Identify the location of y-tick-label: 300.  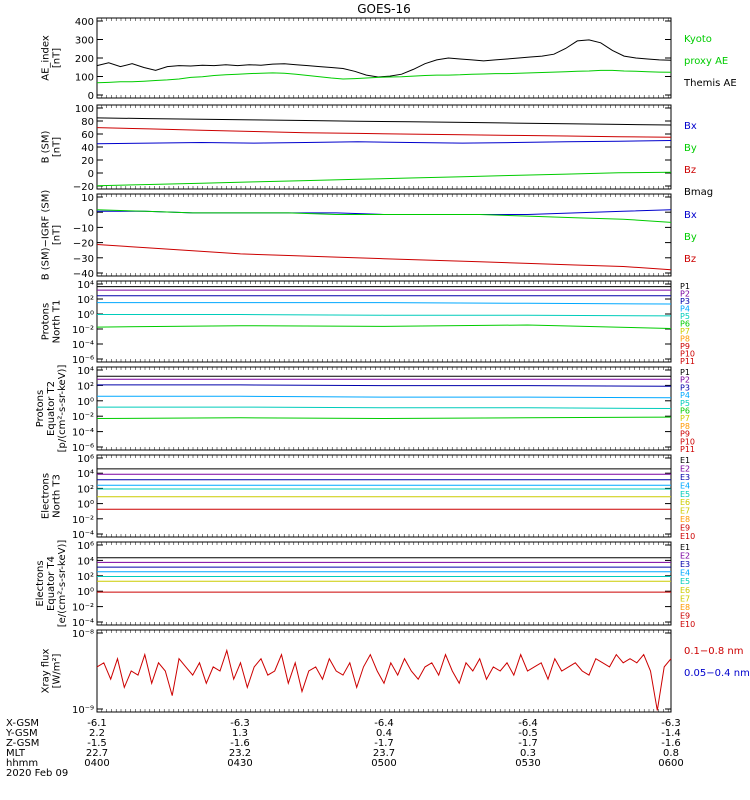
(84, 41).